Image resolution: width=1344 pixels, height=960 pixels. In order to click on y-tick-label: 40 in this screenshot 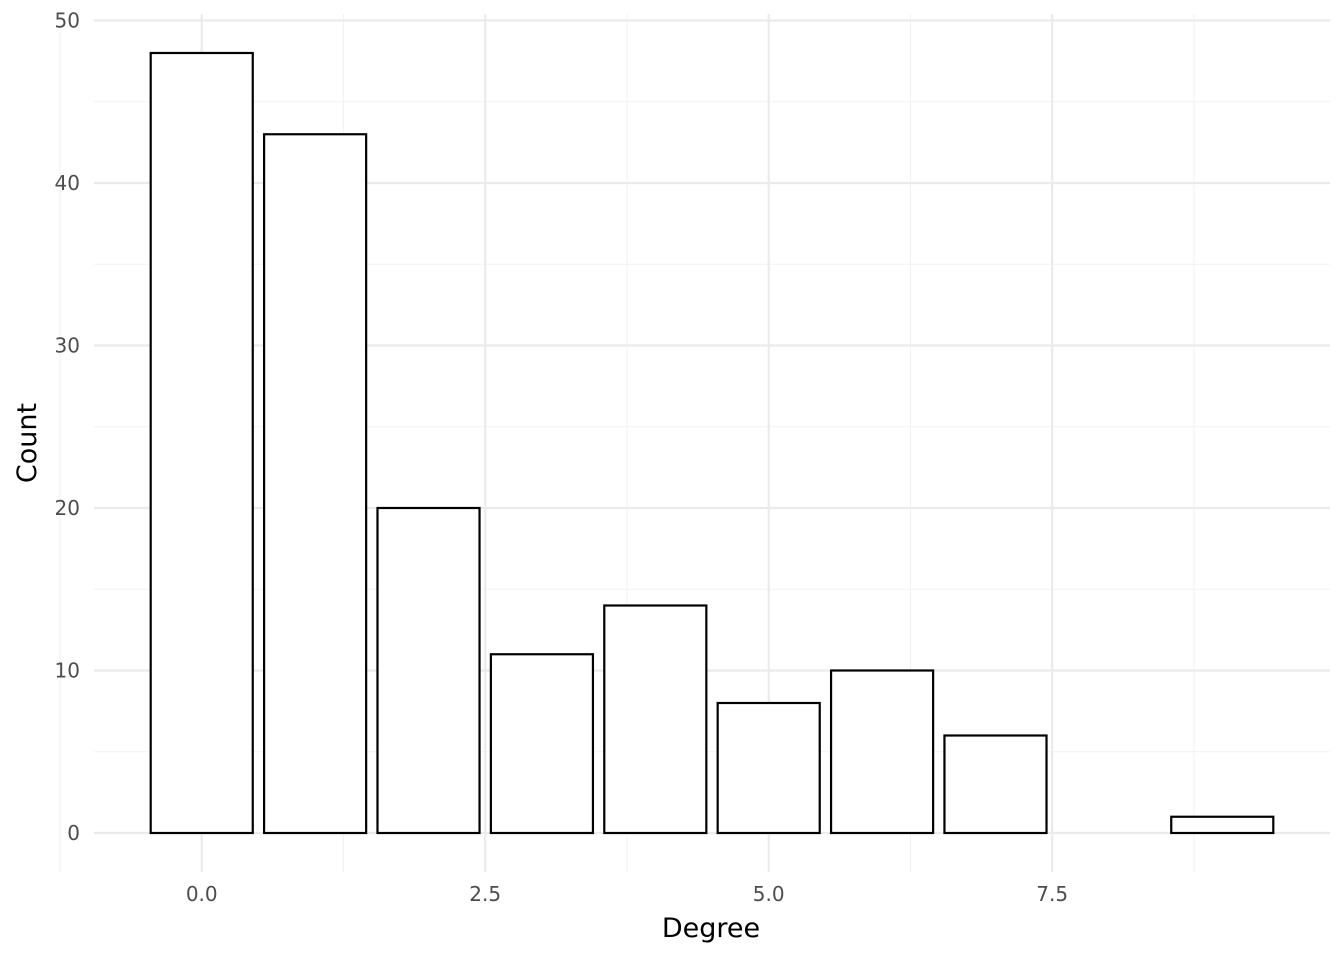, I will do `click(67, 183)`.